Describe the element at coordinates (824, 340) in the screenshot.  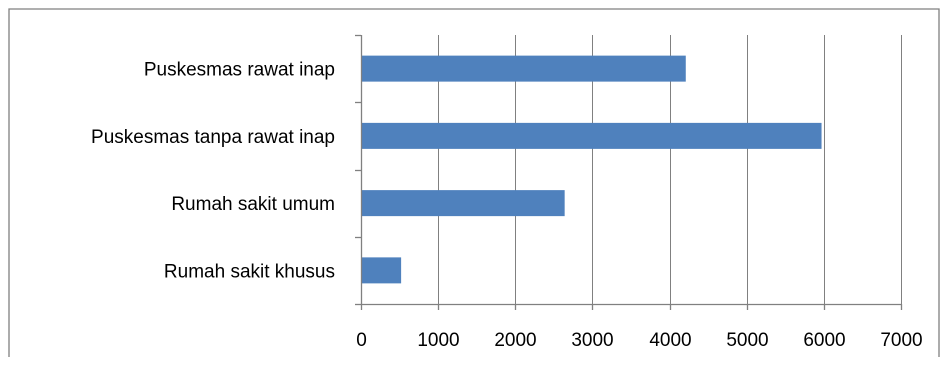
I see `x-tick-label-6000: 6000` at that location.